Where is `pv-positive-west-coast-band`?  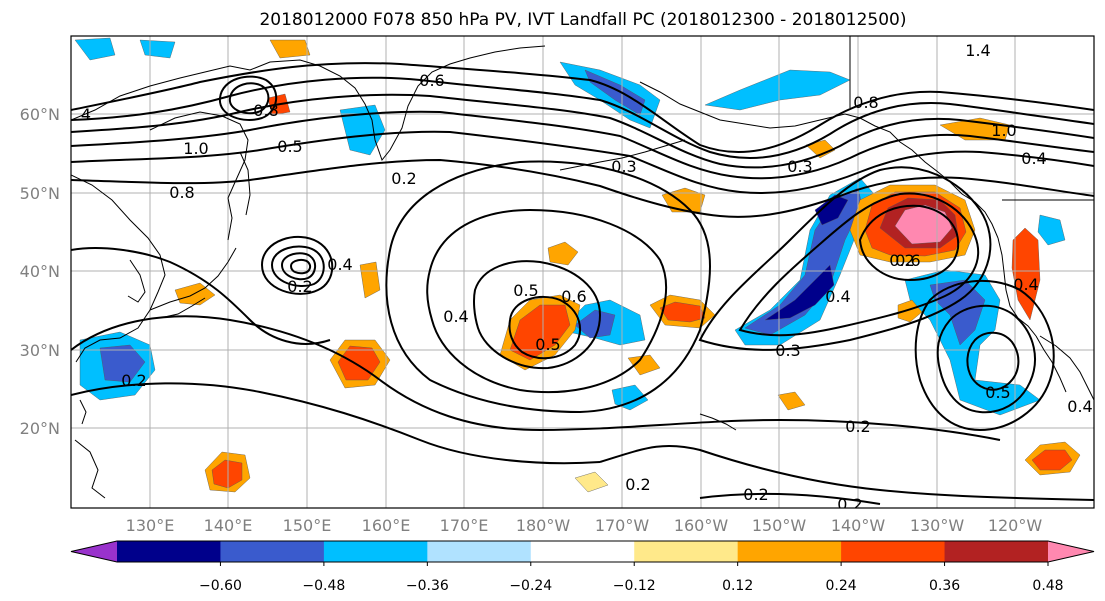 pv-positive-west-coast-band is located at coordinates (1026, 274).